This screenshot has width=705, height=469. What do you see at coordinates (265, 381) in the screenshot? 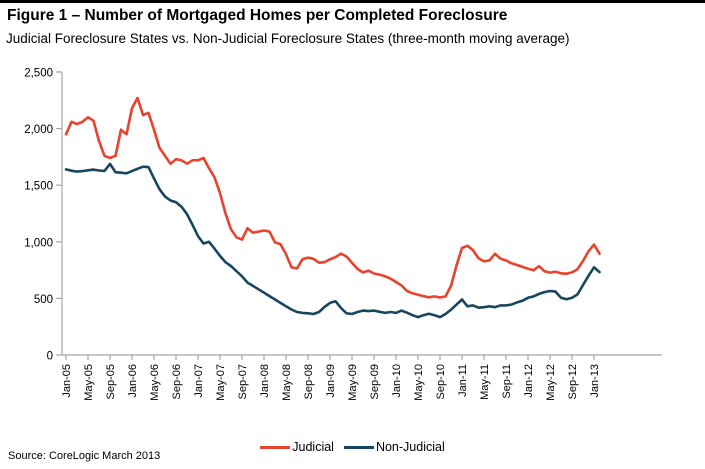
I see `x-tick-label: Jan-08` at bounding box center [265, 381].